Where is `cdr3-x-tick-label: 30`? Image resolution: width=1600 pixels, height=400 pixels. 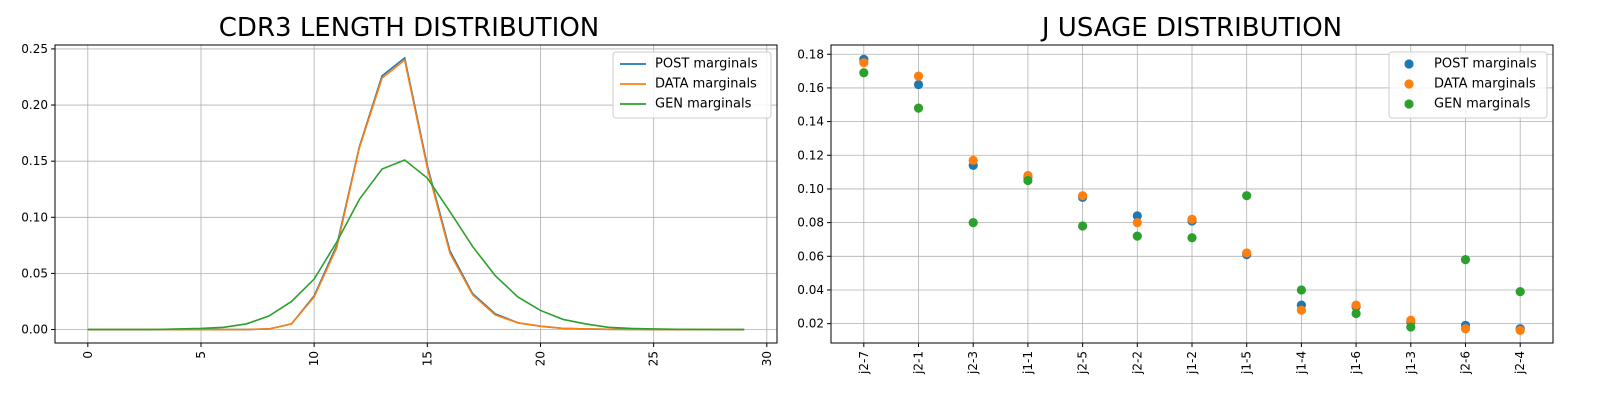
cdr3-x-tick-label: 30 is located at coordinates (767, 358).